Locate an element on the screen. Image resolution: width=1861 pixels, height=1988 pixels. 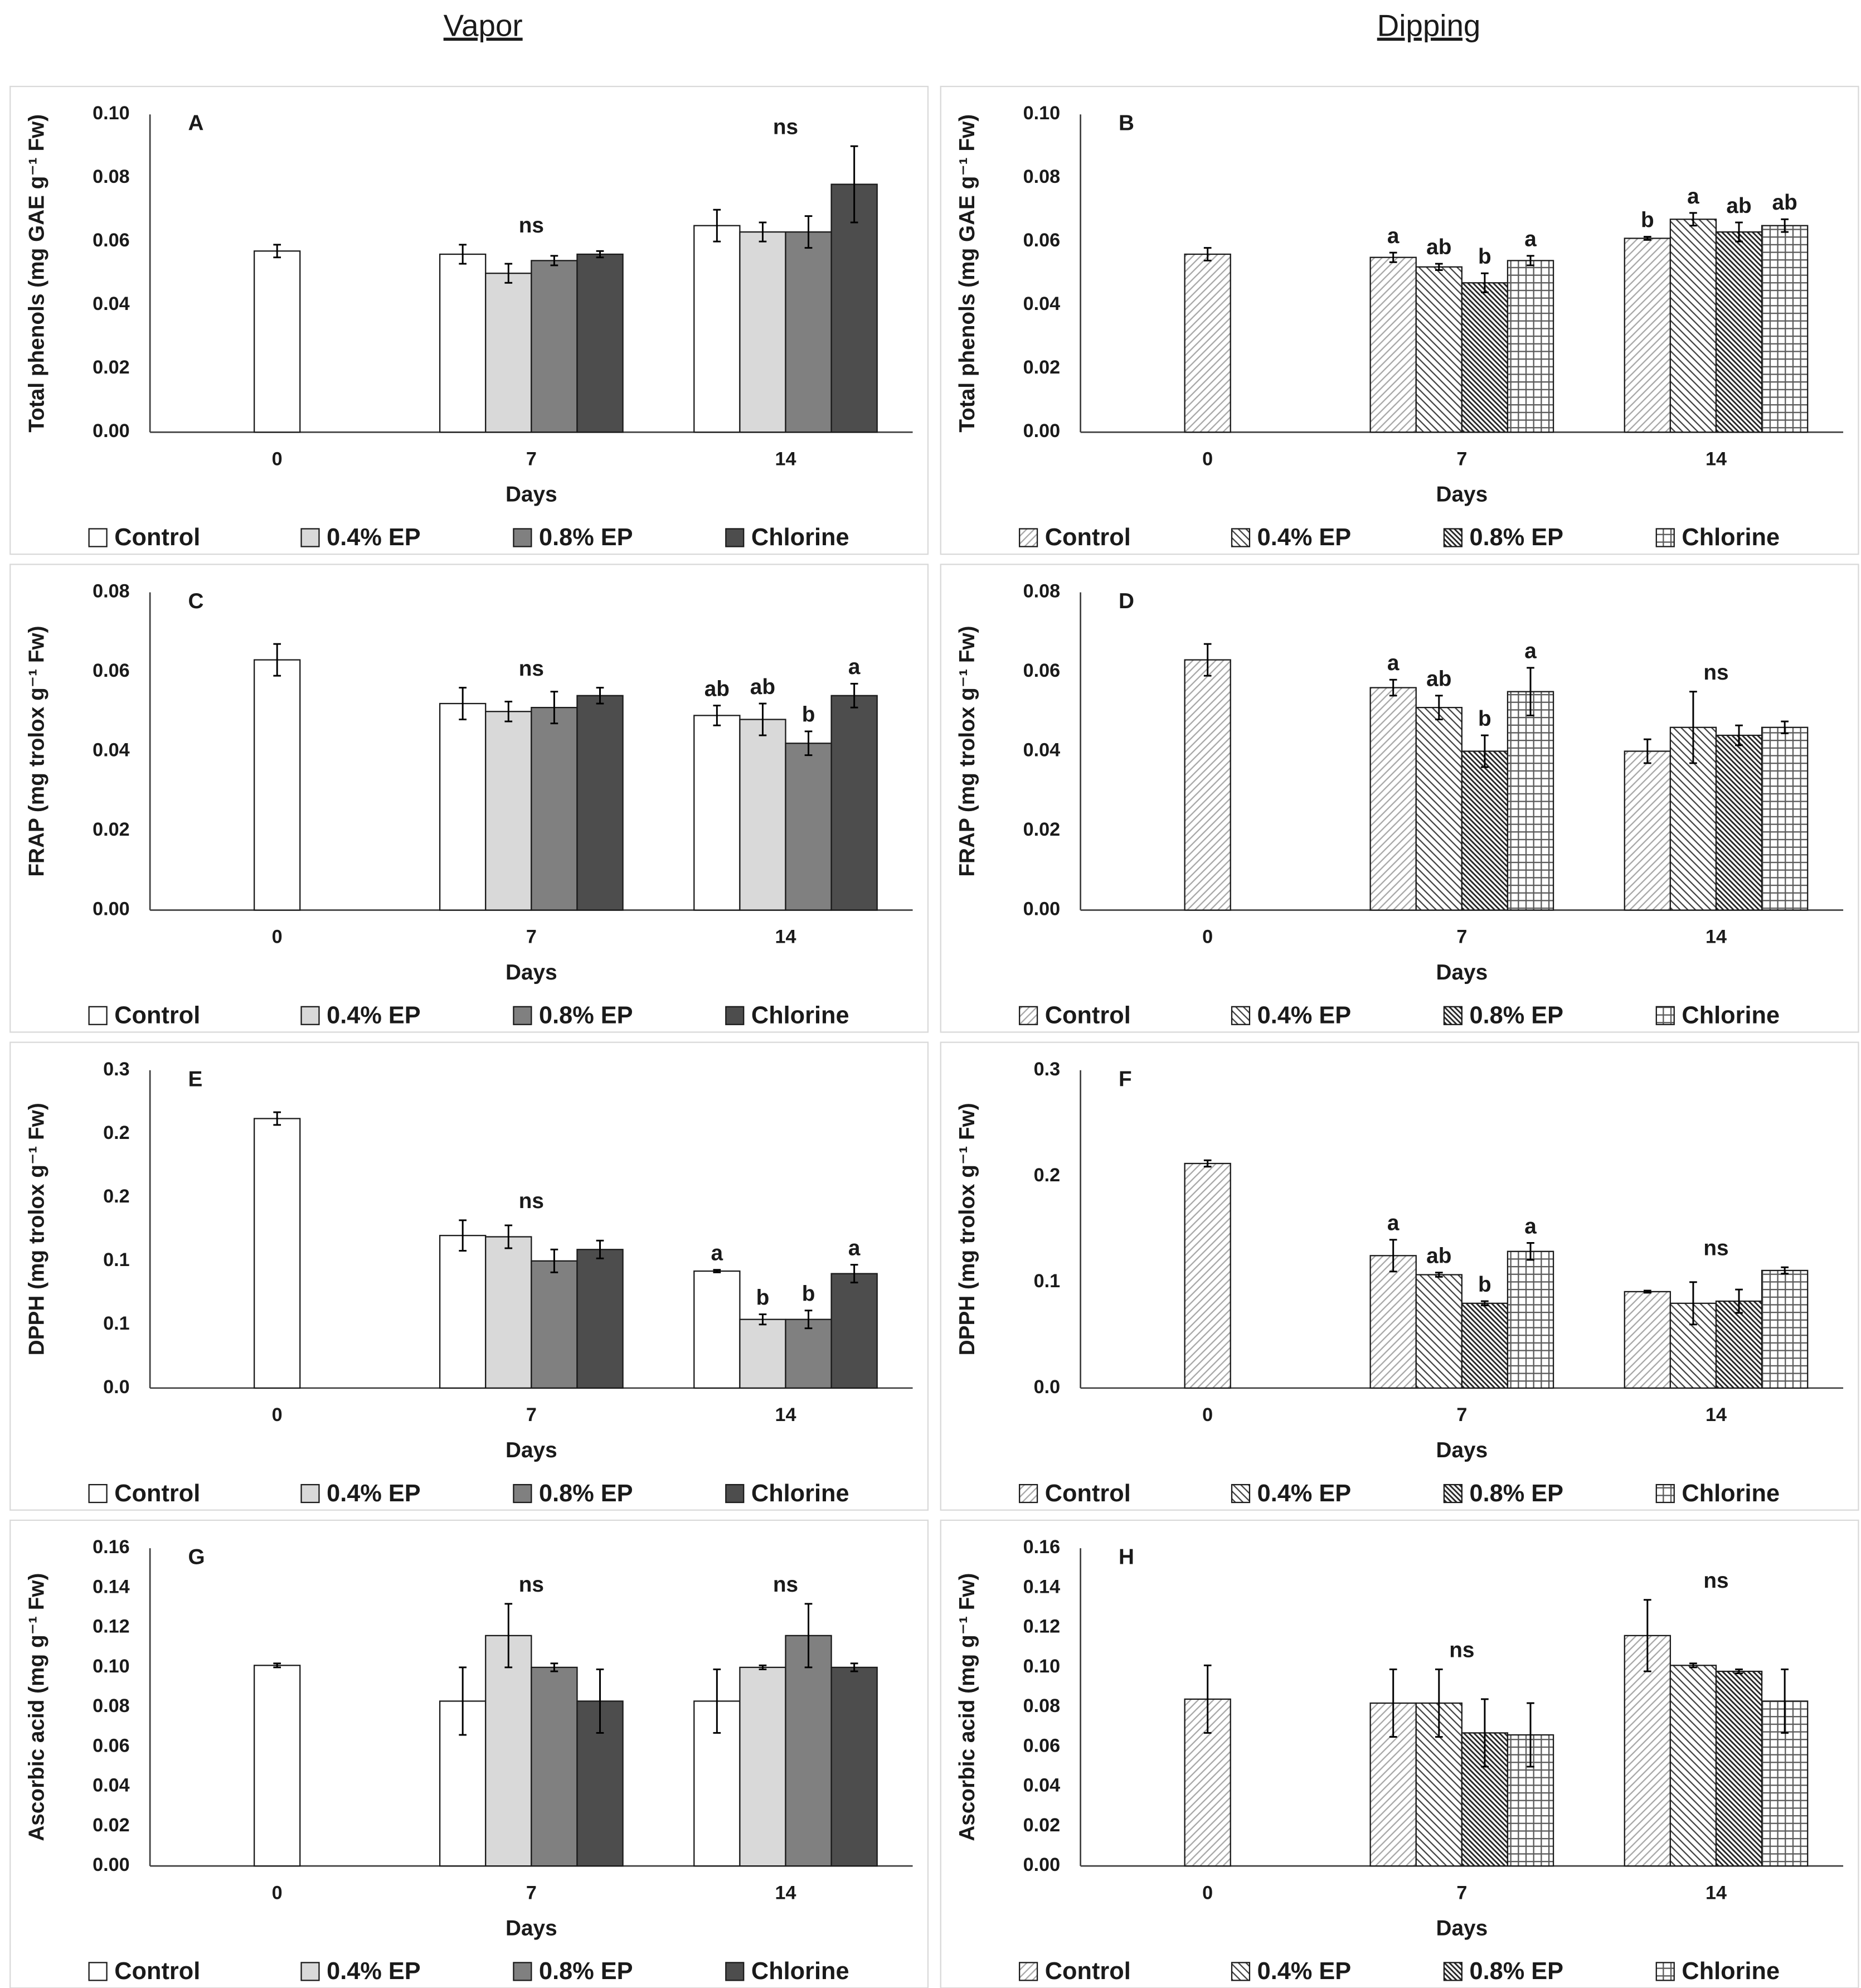
y-tick-label: 0.04 is located at coordinates (111, 303).